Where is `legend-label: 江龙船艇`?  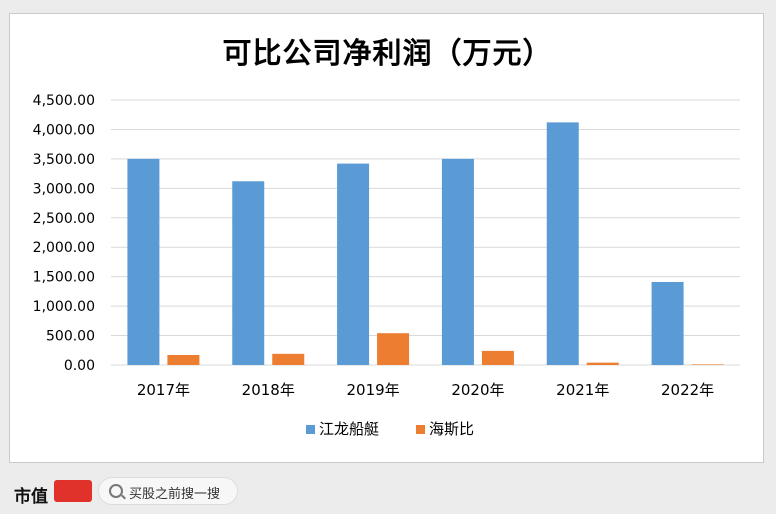 legend-label: 江龙船艇 is located at coordinates (349, 429).